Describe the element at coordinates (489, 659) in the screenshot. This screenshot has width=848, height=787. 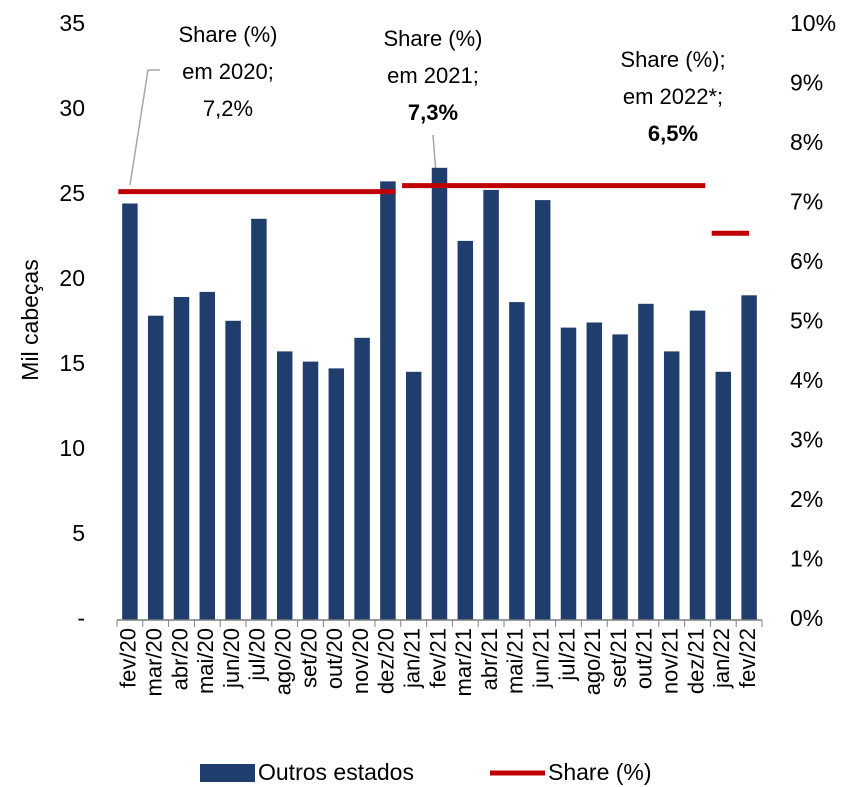
I see `x-tick-label: abr/21` at that location.